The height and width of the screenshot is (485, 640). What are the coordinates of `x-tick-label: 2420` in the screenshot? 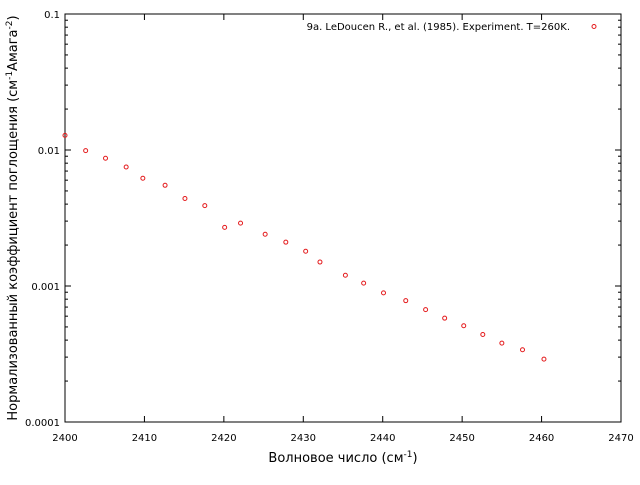 It's located at (223, 438).